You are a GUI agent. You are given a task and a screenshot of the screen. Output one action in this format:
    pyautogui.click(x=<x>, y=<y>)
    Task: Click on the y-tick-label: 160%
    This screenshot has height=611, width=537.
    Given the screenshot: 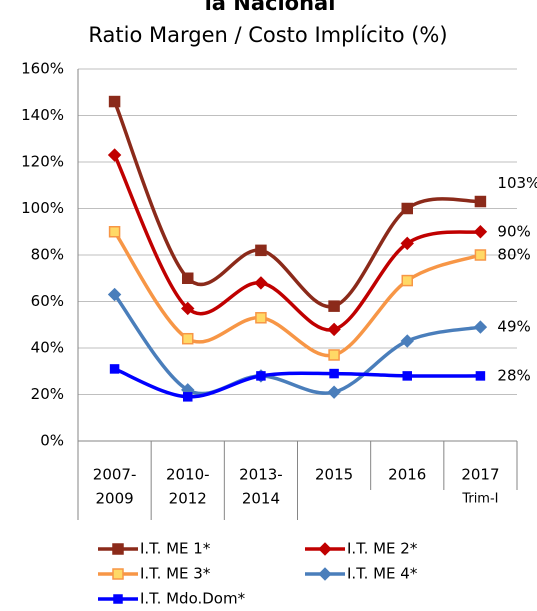 What is the action you would take?
    pyautogui.click(x=42, y=69)
    